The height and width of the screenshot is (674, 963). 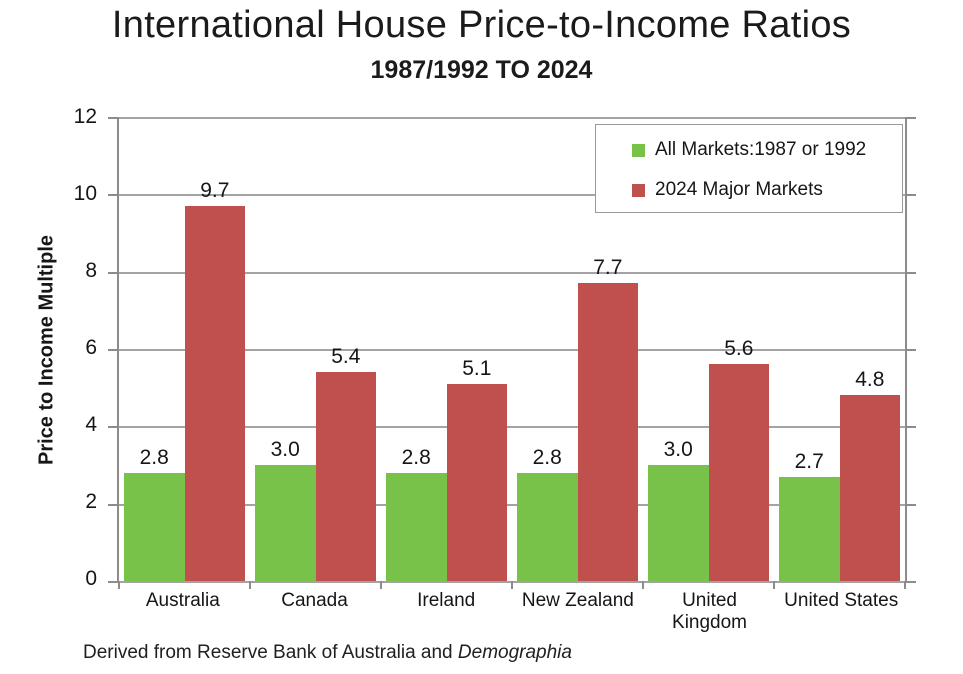 I want to click on bar-group-united-kingdom: 3.0 5.6, so click(x=708, y=349).